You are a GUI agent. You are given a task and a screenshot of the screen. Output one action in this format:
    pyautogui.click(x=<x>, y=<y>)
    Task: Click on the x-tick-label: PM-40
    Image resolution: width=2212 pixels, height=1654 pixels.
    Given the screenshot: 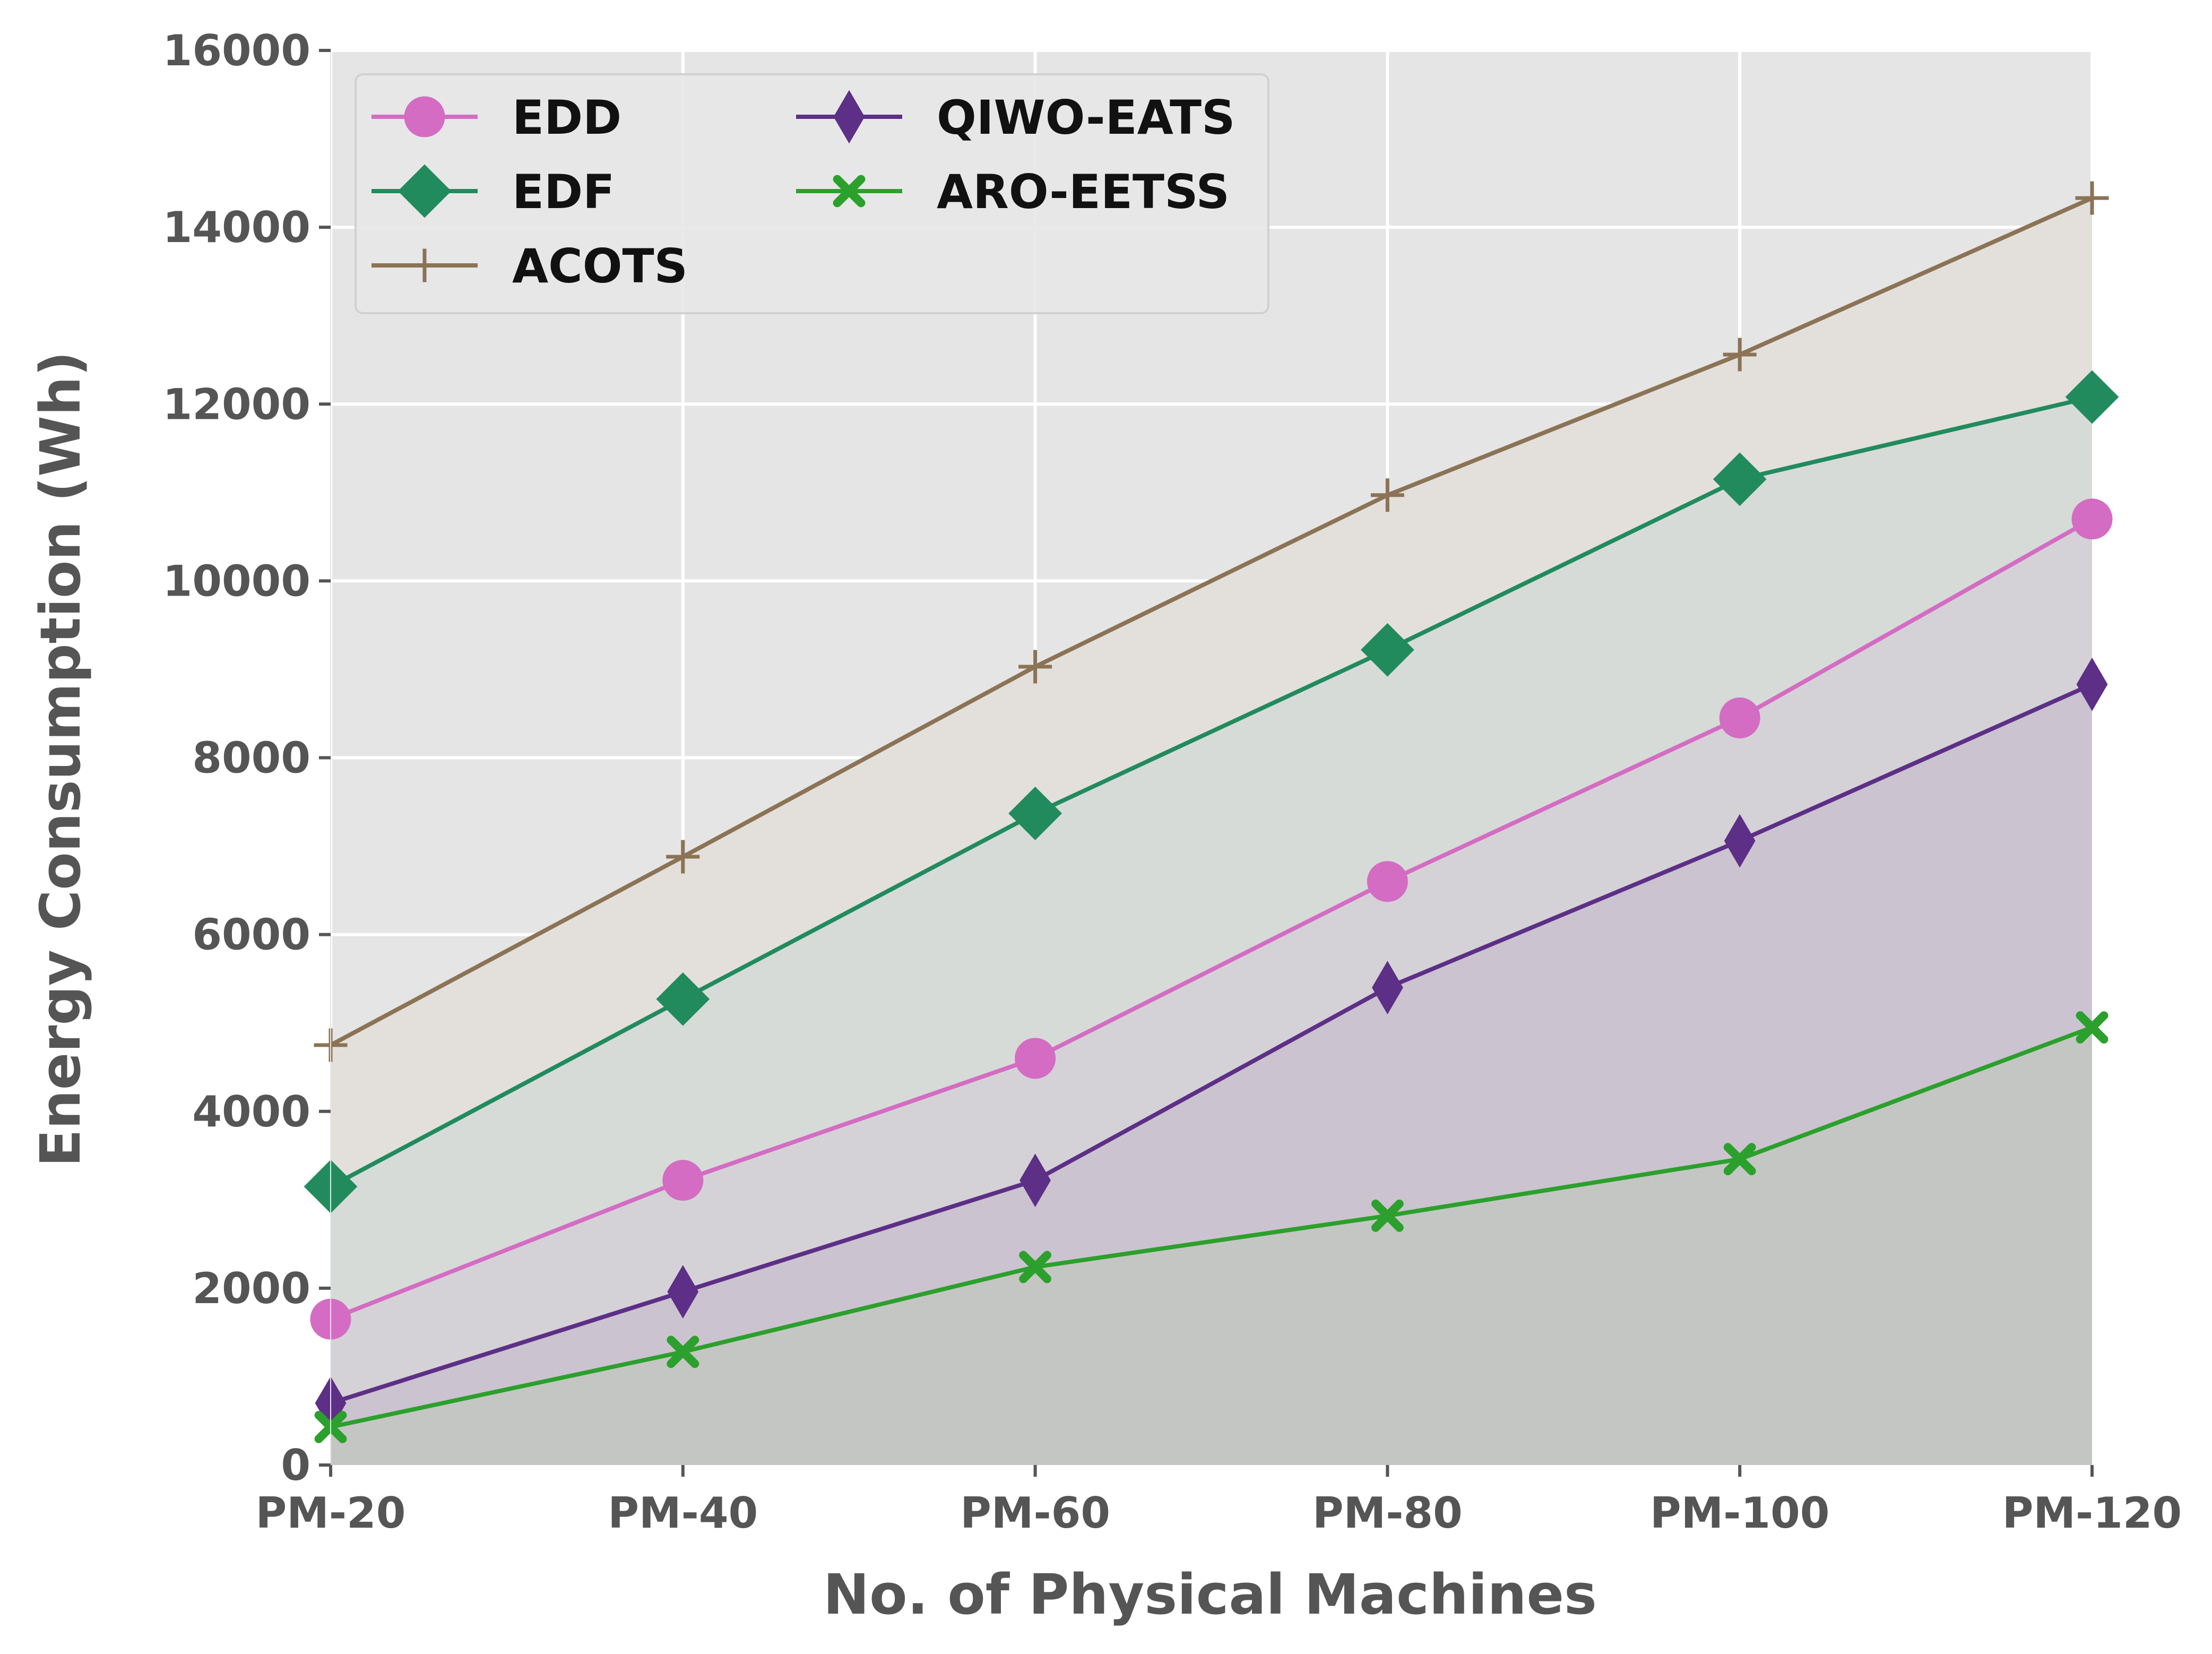 What is the action you would take?
    pyautogui.click(x=683, y=1513)
    